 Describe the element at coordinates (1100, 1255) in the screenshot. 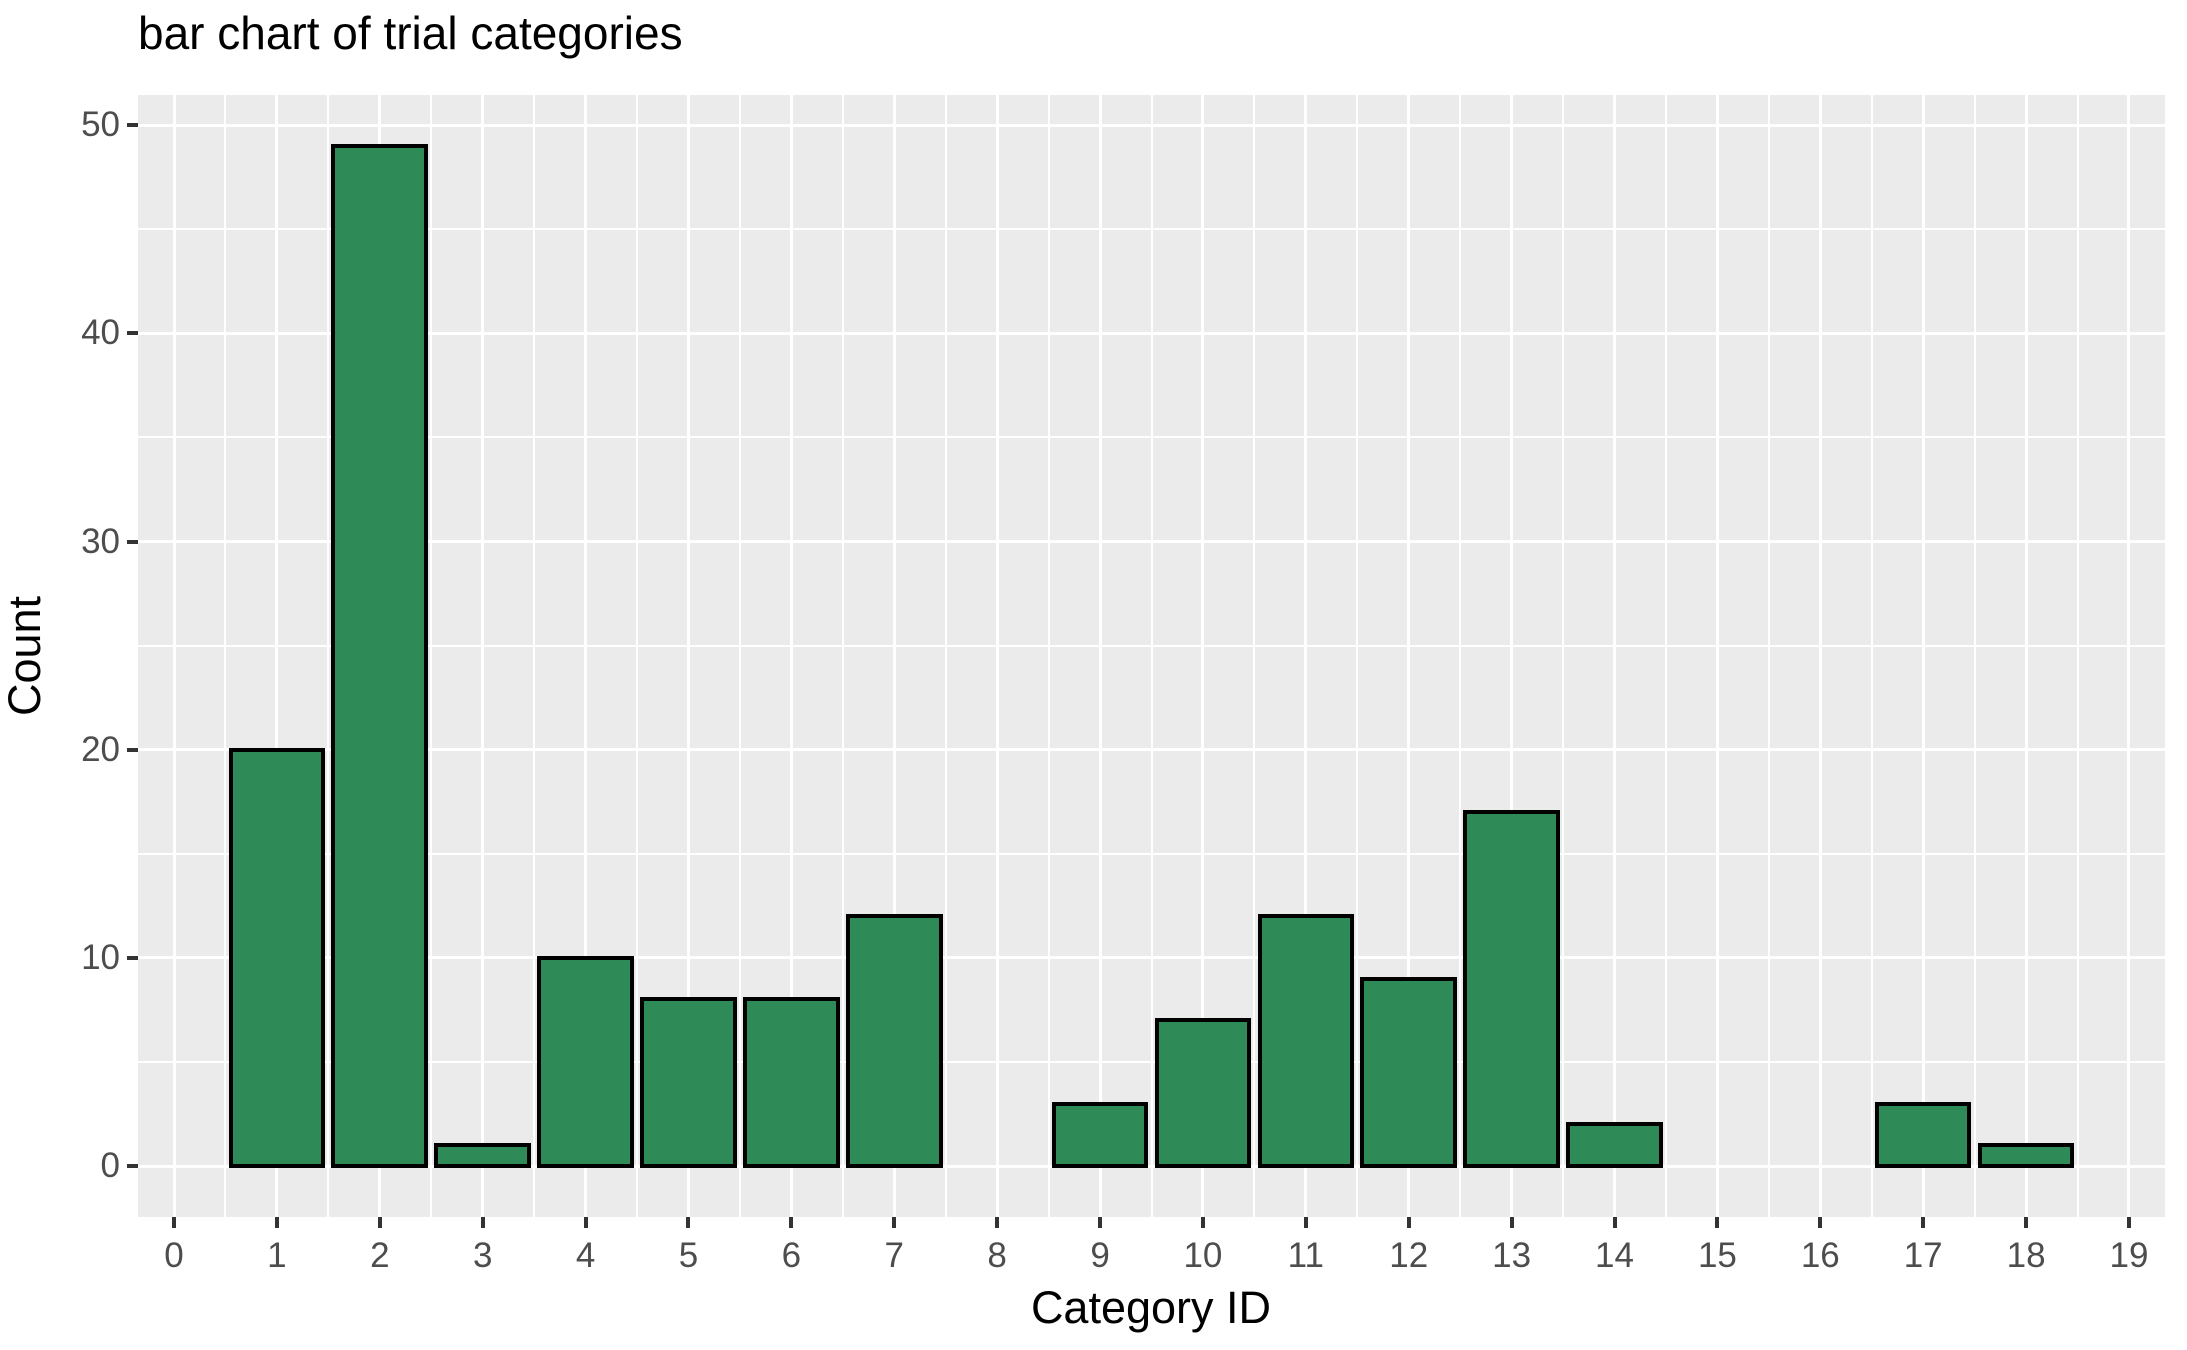

I see `x-tick-label-9: 9` at that location.